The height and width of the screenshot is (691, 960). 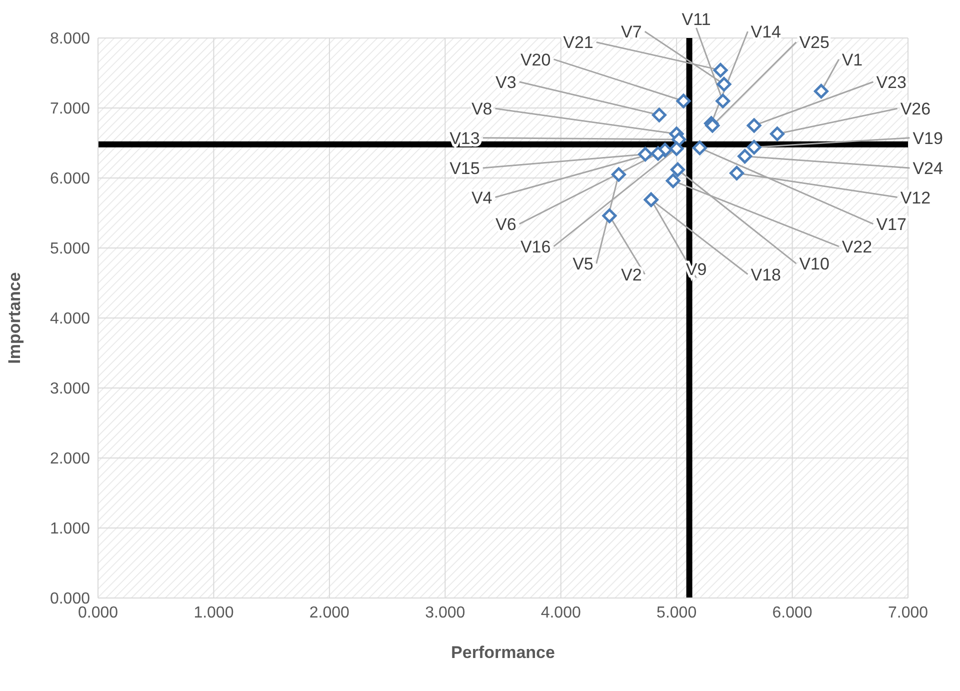 I want to click on annotation: V23, so click(x=891, y=82).